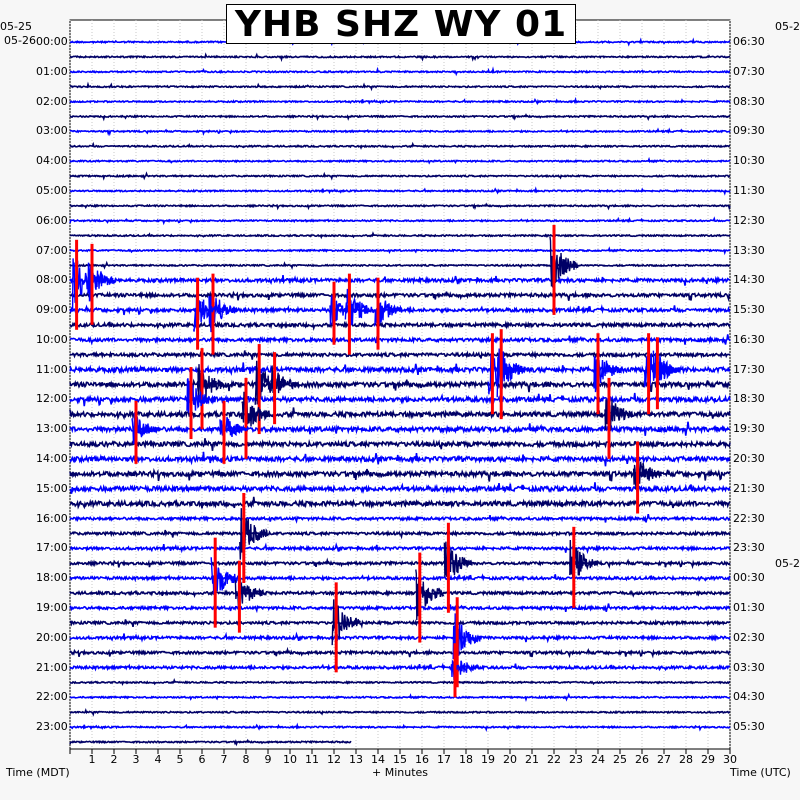  Describe the element at coordinates (378, 759) in the screenshot. I see `x-tick-label: 14` at that location.